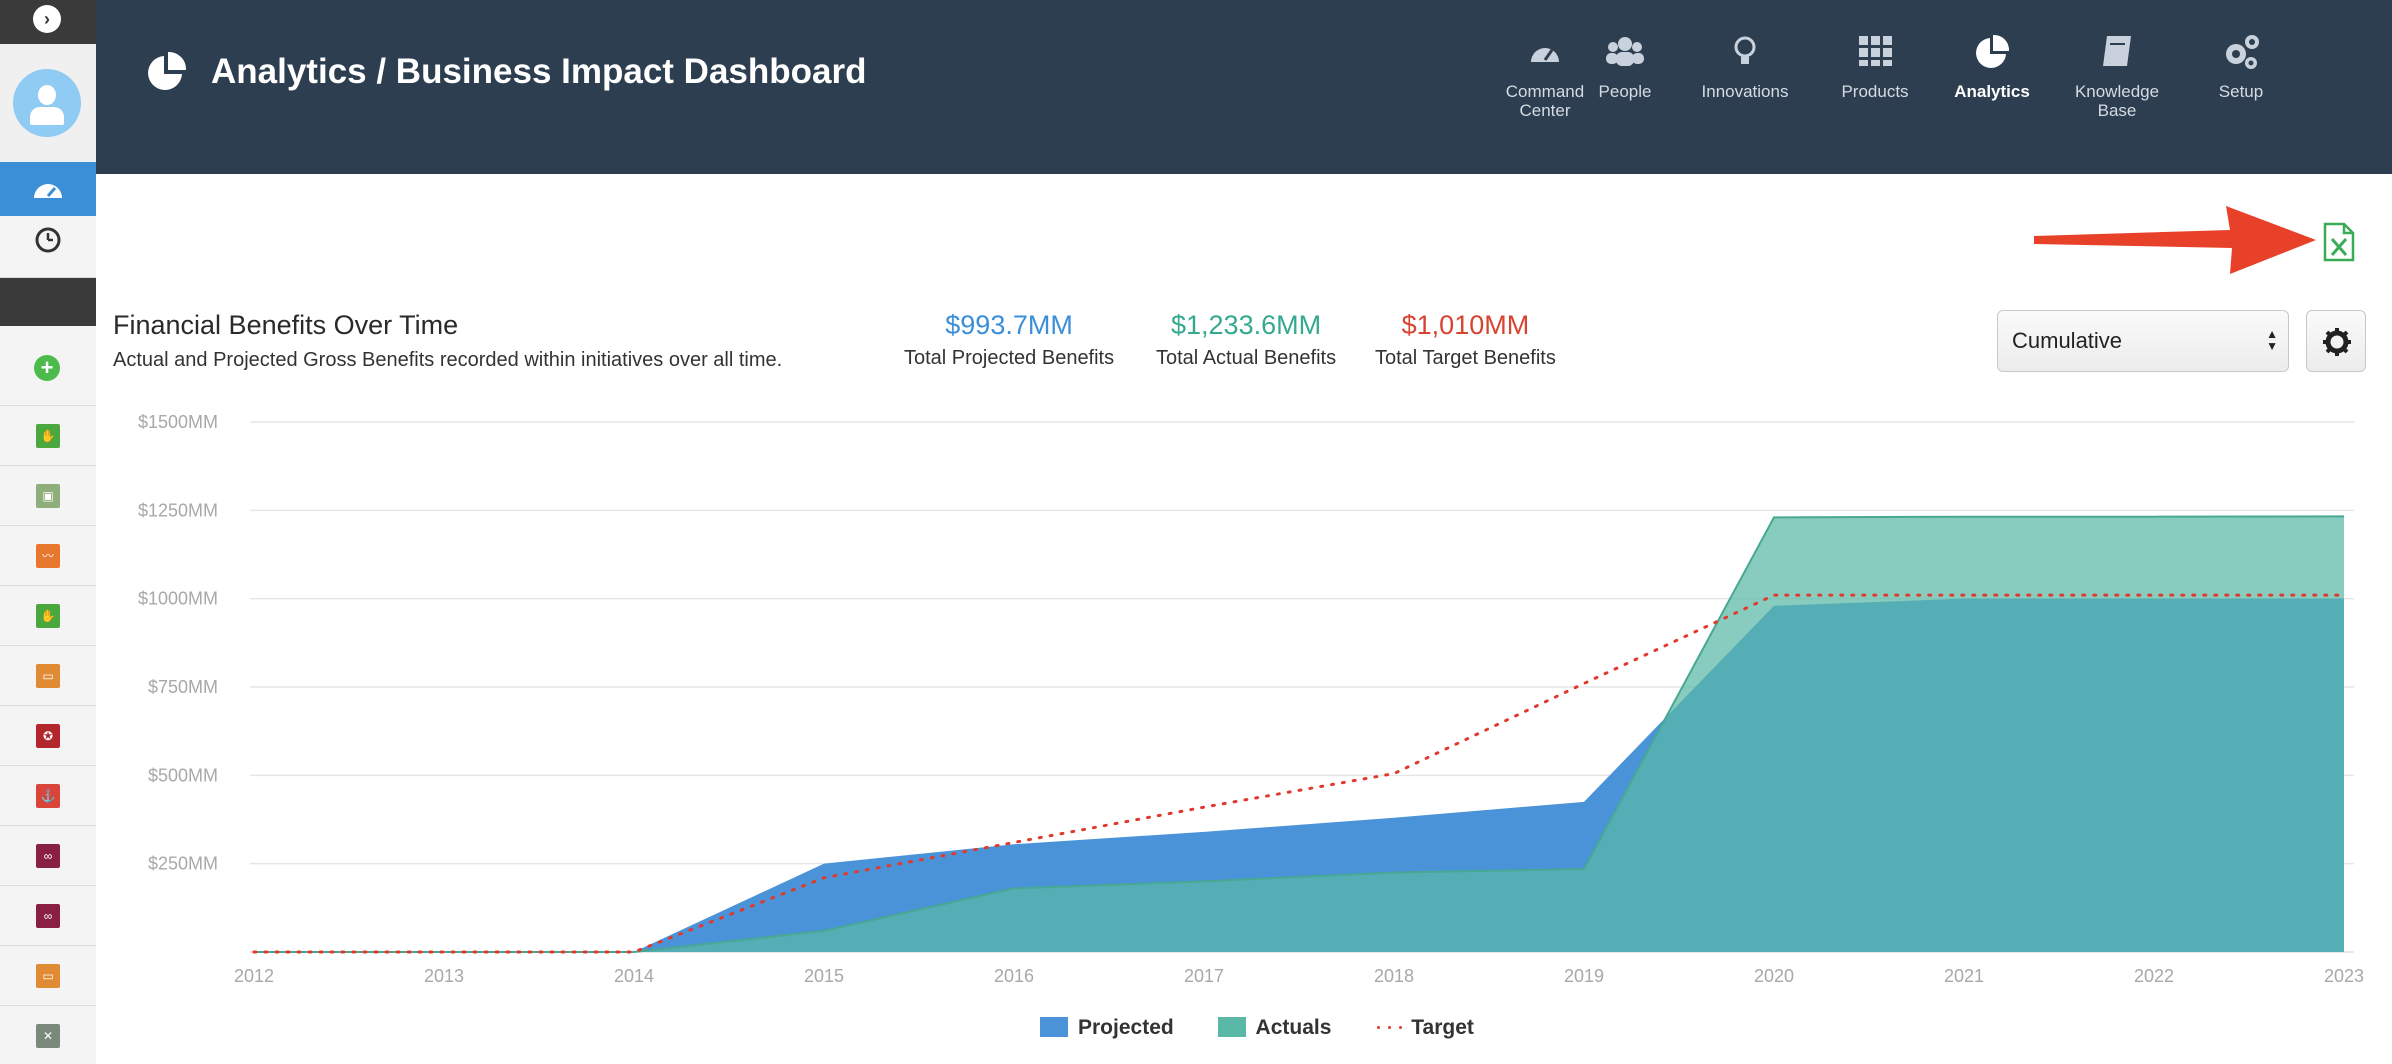 The height and width of the screenshot is (1064, 2392). I want to click on nav-label: Knowledge Base, so click(2117, 101).